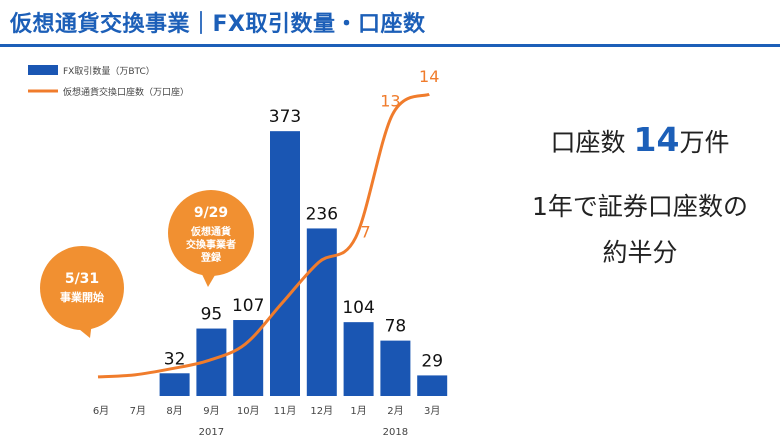 Image resolution: width=780 pixels, height=442 pixels. I want to click on callout-registration-date: 9/29, so click(211, 213).